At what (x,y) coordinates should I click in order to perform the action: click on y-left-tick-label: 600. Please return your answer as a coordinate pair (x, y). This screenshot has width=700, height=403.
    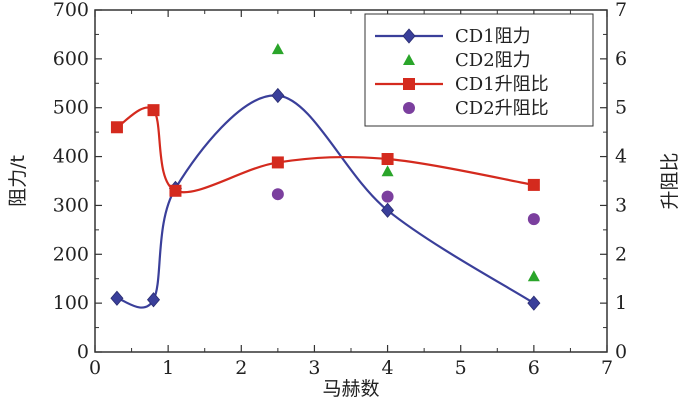
    Looking at the image, I should click on (71, 59).